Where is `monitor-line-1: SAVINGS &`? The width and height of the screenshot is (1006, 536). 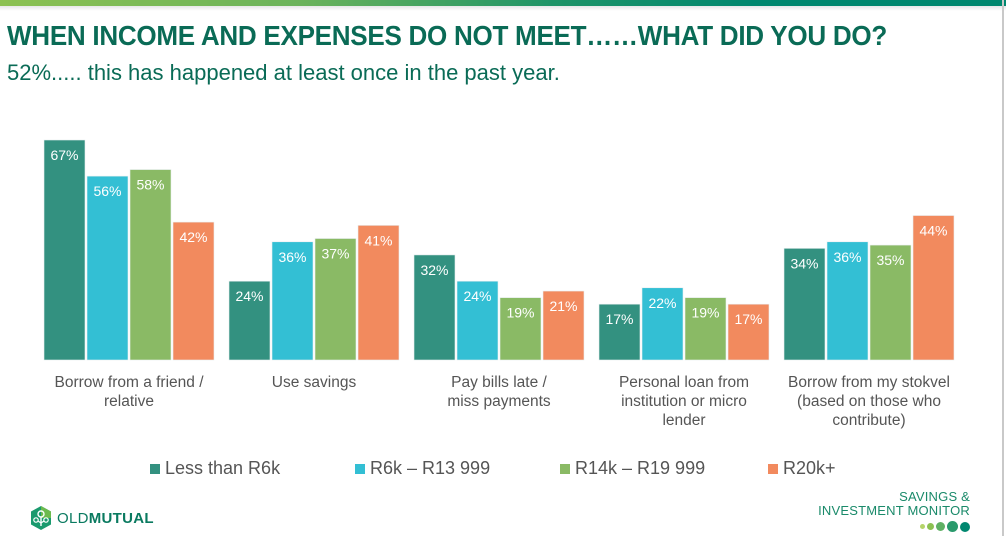 monitor-line-1: SAVINGS & is located at coordinates (934, 496).